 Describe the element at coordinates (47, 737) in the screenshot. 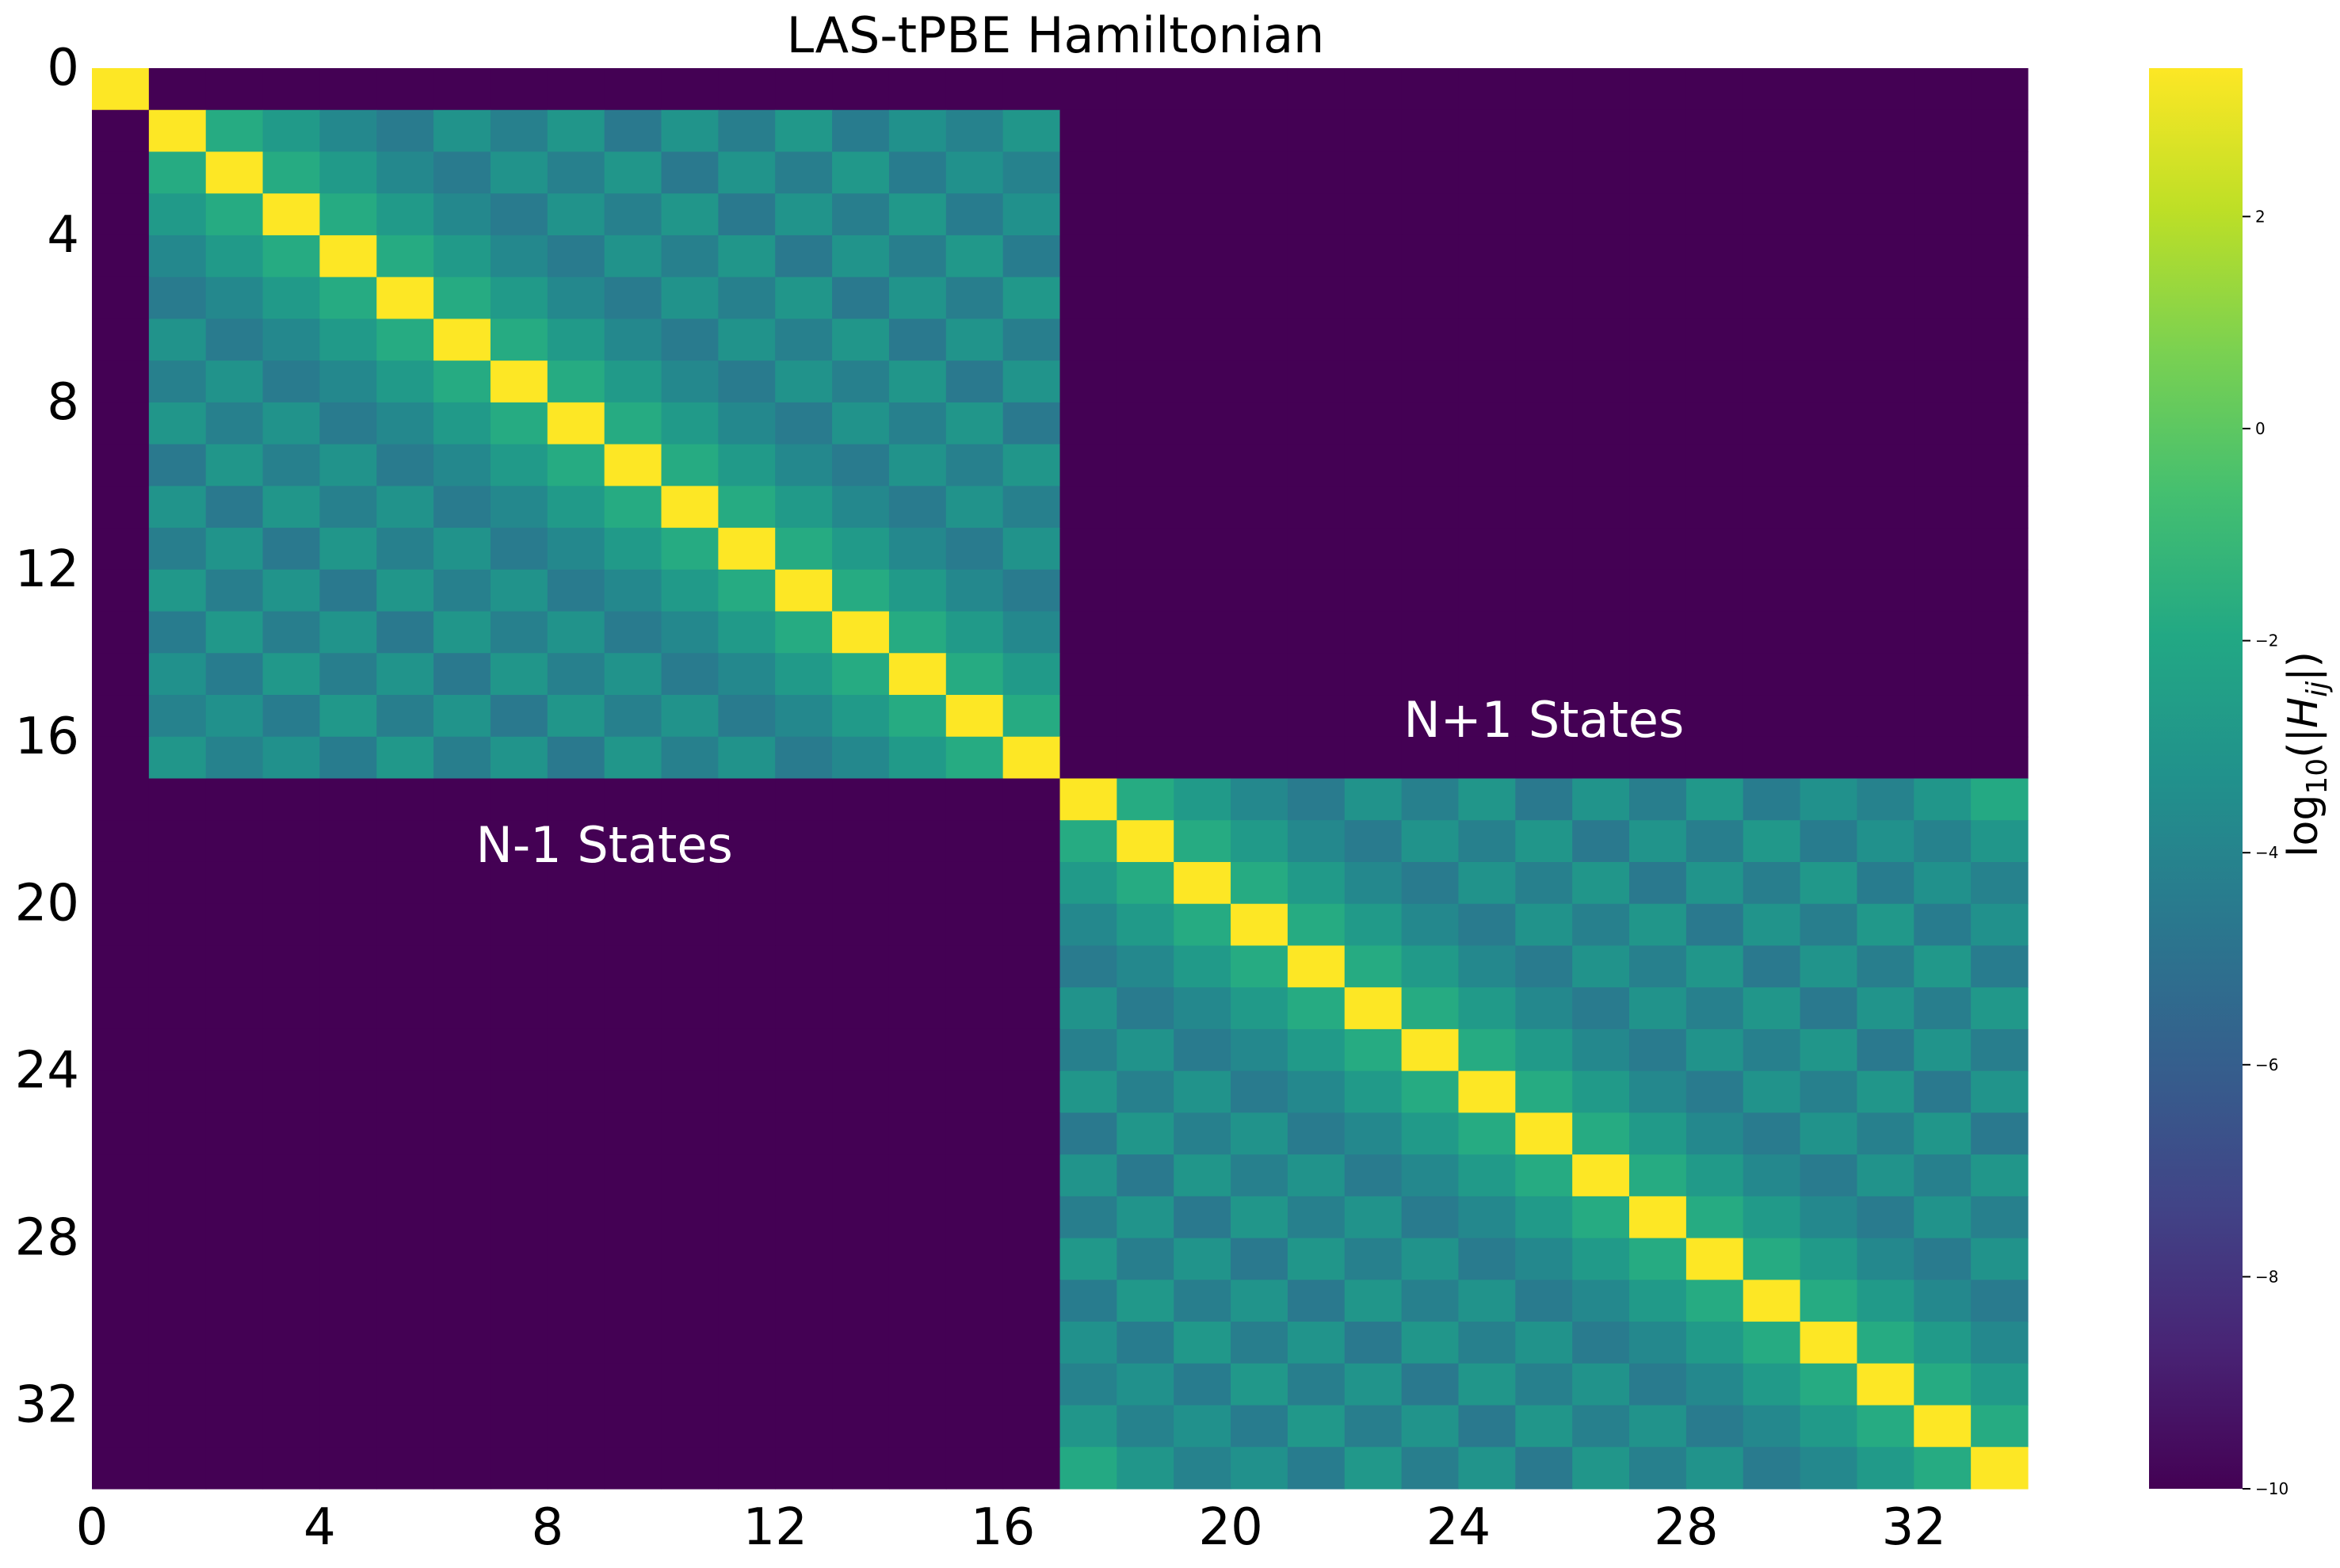

I see `y-tick-label: 16` at that location.